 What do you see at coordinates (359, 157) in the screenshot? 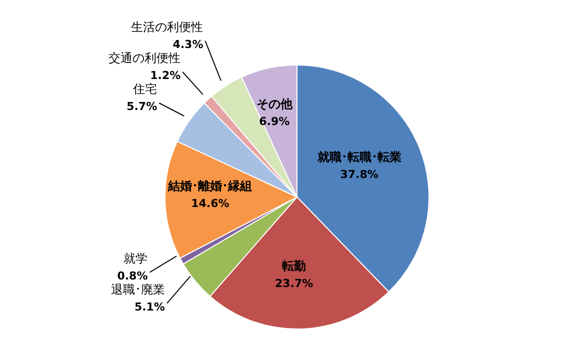
I see `slice-label: 就職･転職･転業` at bounding box center [359, 157].